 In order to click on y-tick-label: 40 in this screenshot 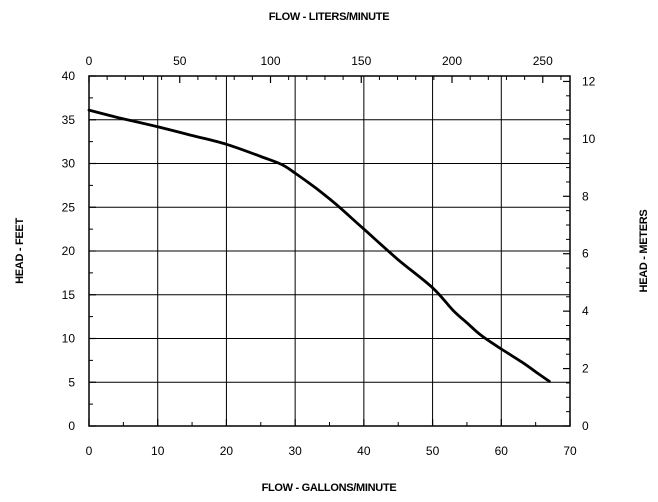, I will do `click(69, 76)`.